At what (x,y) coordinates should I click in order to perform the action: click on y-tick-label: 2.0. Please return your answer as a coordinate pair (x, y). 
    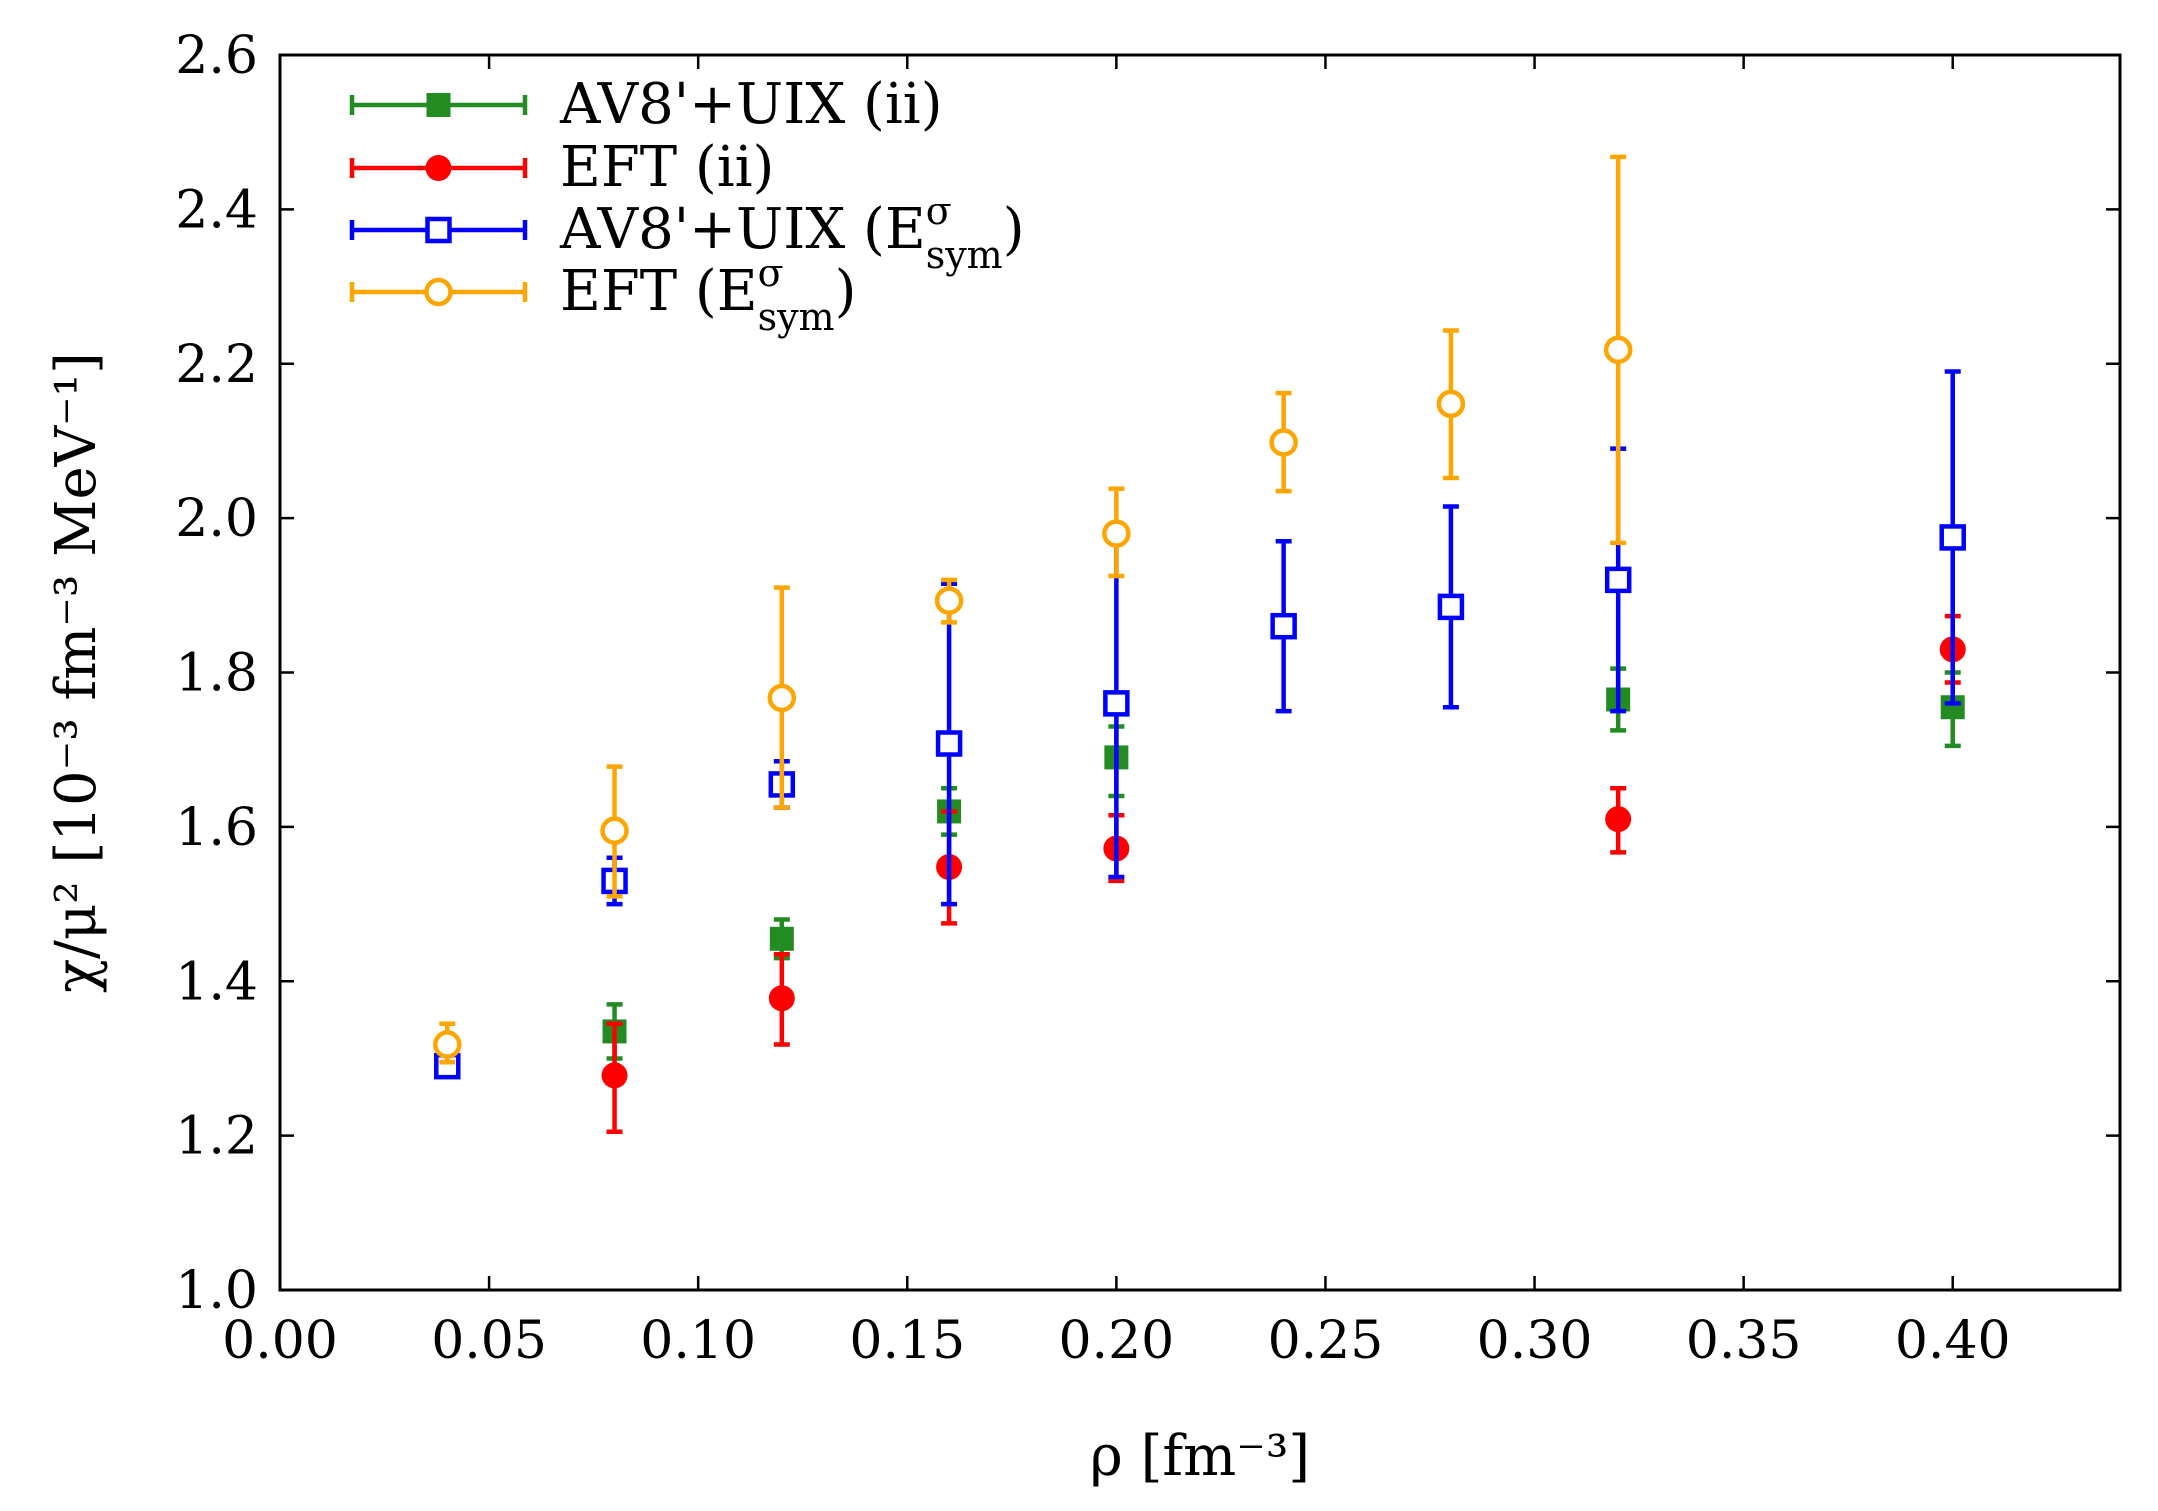
    Looking at the image, I should click on (216, 519).